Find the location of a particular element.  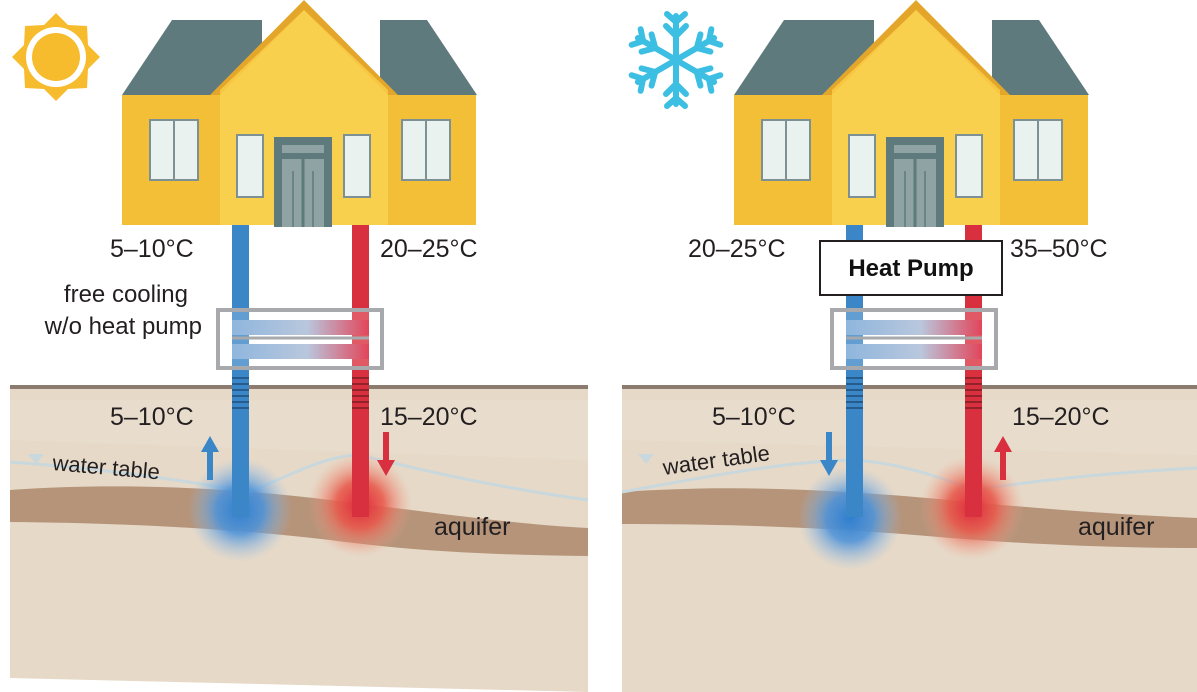

heat-pump-label: Heat Pump is located at coordinates (910, 268).